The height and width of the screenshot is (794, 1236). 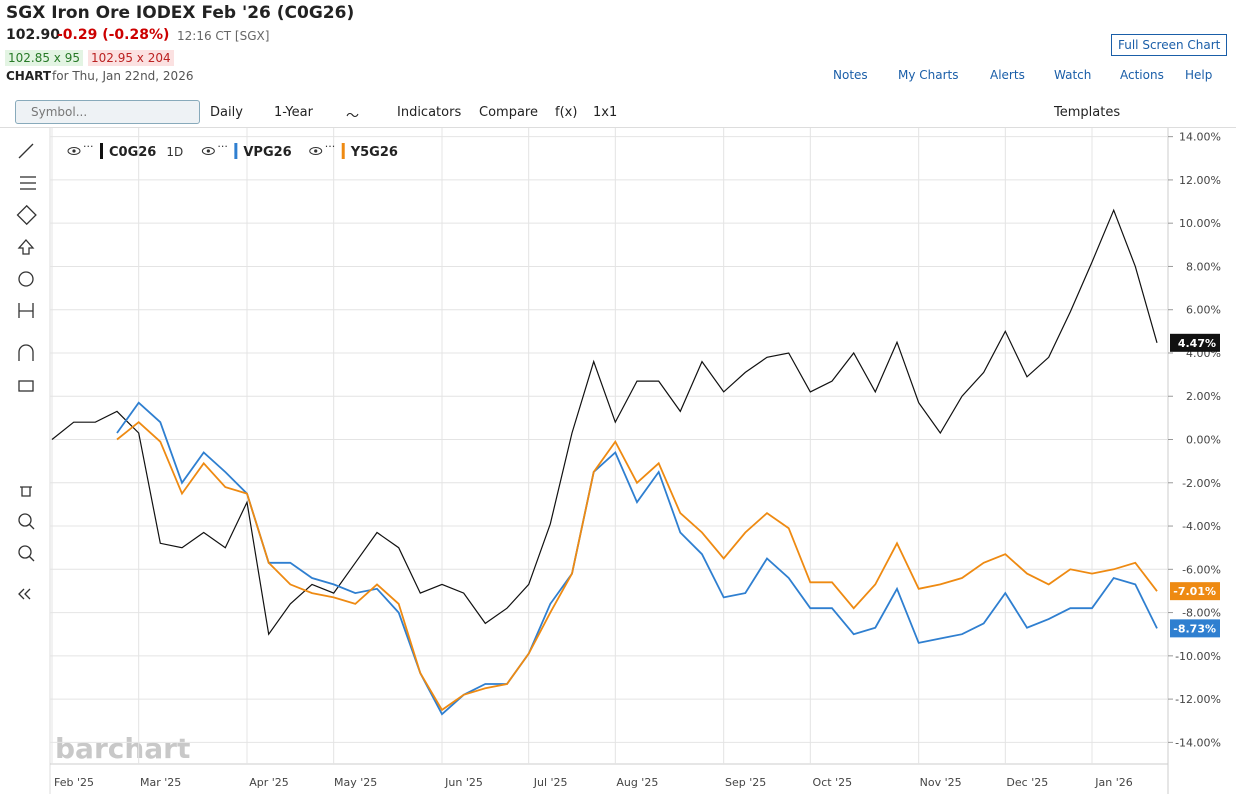 I want to click on templates-button: Templates, so click(x=1087, y=112).